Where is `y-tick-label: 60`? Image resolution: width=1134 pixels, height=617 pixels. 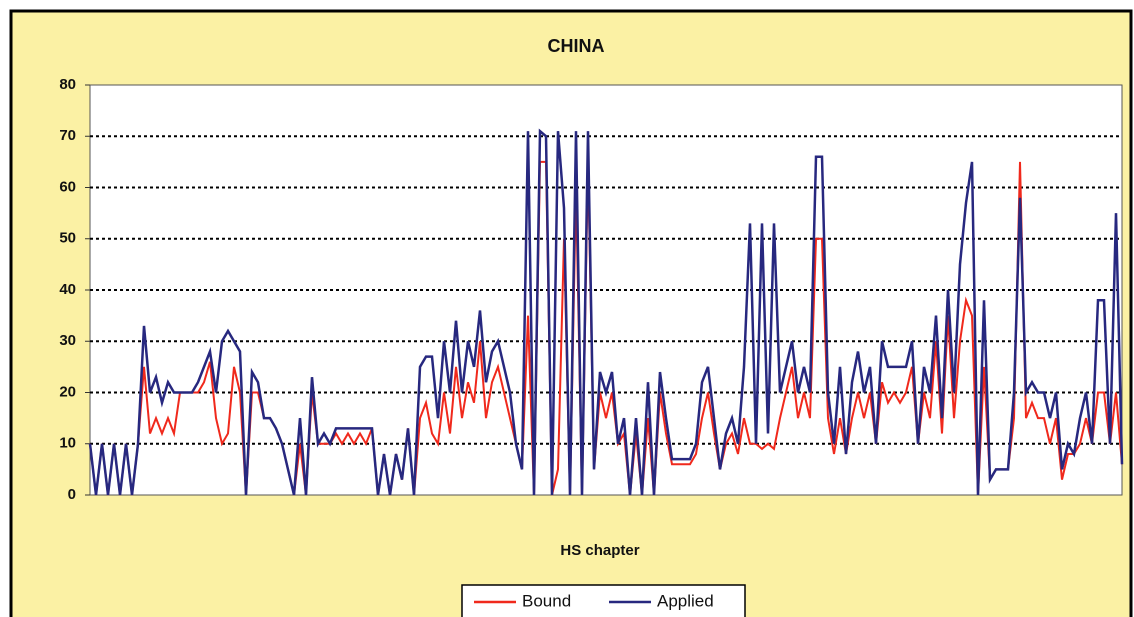
y-tick-label: 60 is located at coordinates (67, 186).